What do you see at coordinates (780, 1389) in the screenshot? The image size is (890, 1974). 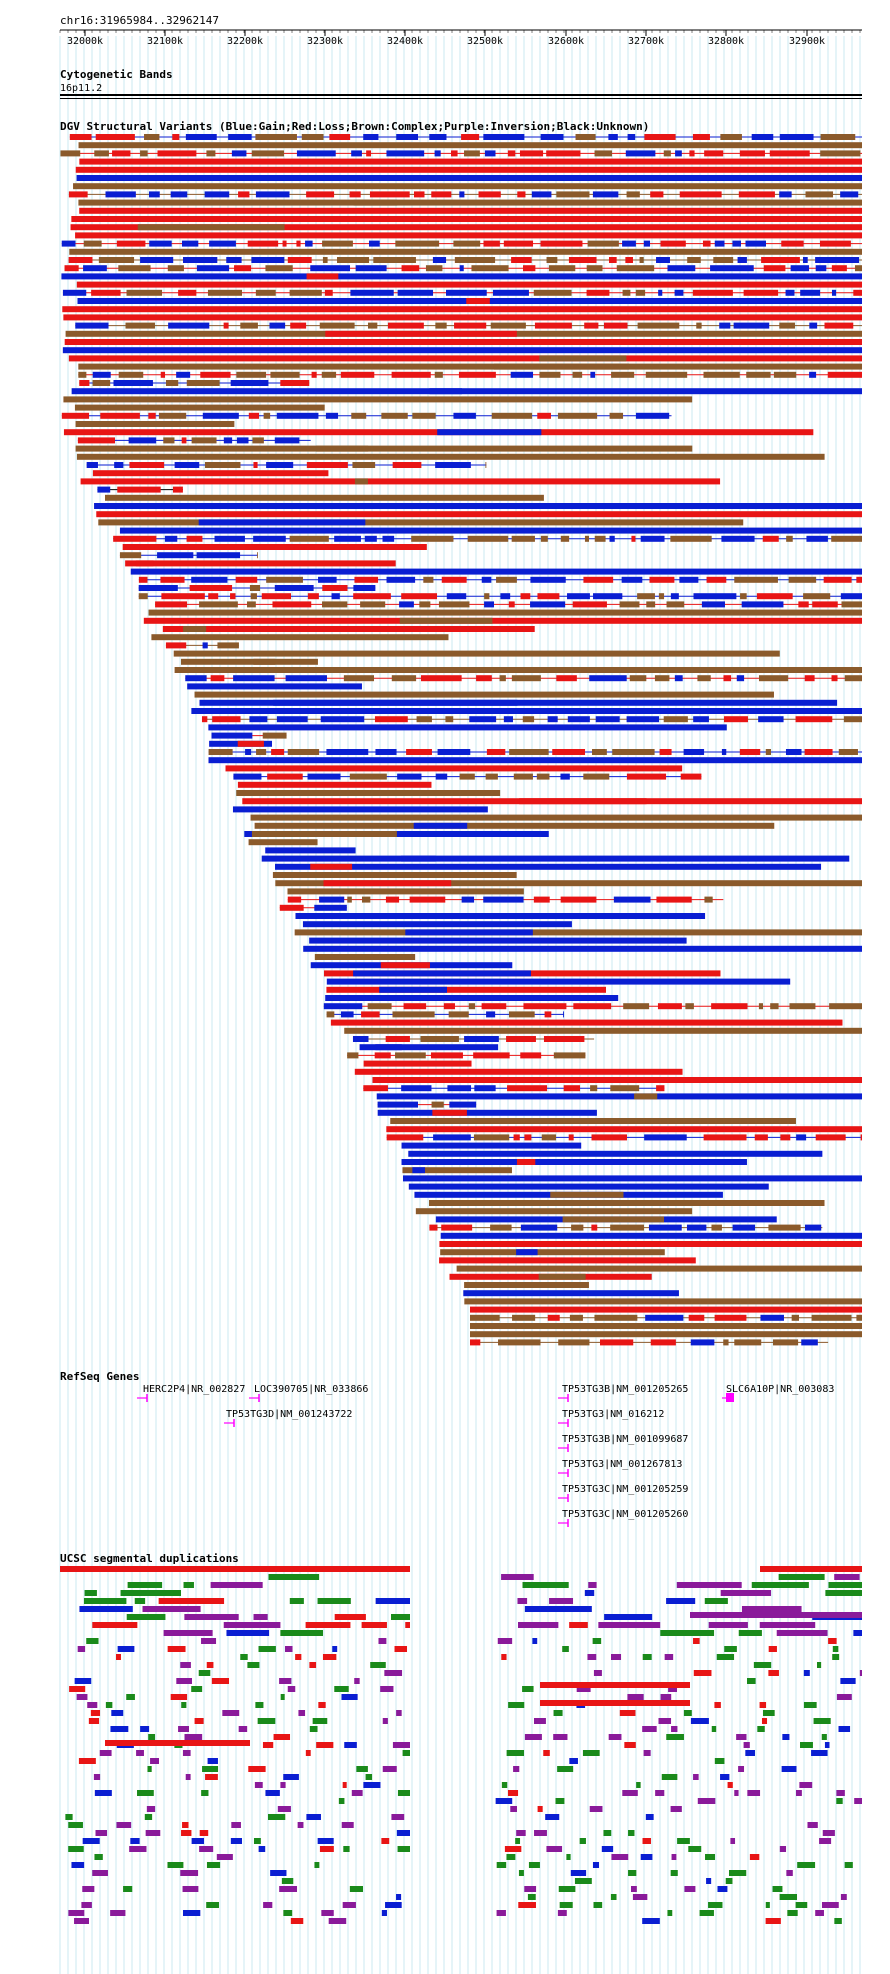 I see `gene-label: SLC6A10P|NR_003083` at bounding box center [780, 1389].